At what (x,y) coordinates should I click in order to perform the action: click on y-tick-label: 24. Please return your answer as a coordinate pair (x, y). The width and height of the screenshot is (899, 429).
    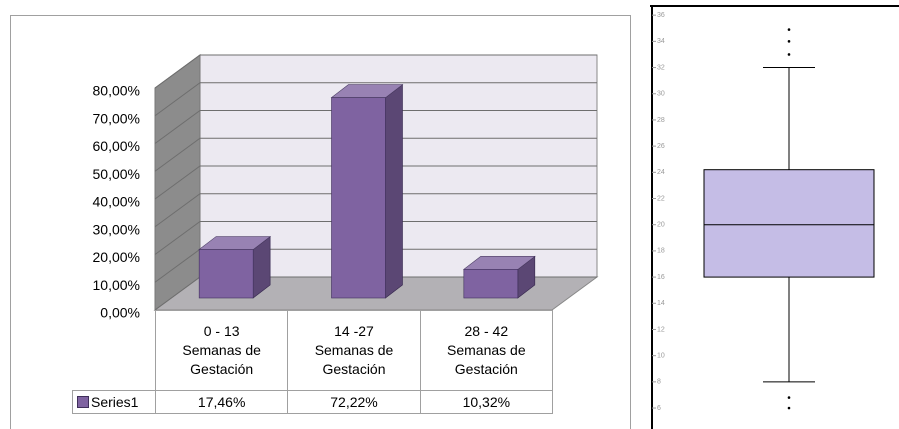
    Looking at the image, I should click on (661, 172).